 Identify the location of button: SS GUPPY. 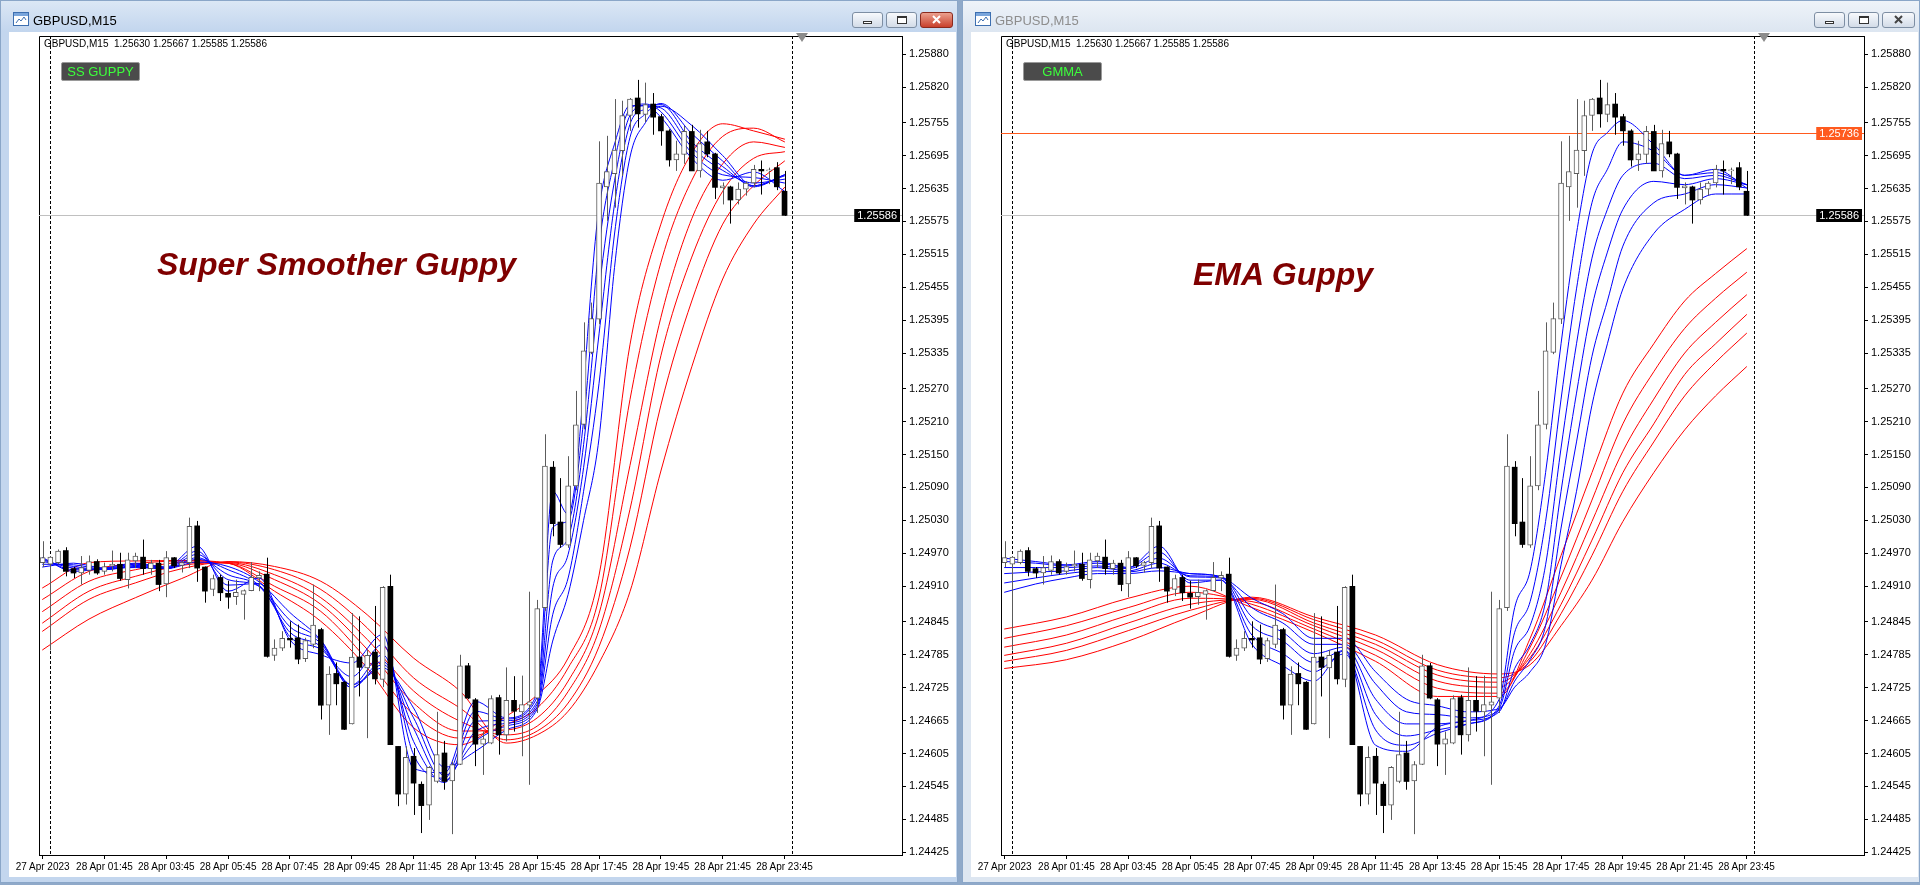
(100, 71).